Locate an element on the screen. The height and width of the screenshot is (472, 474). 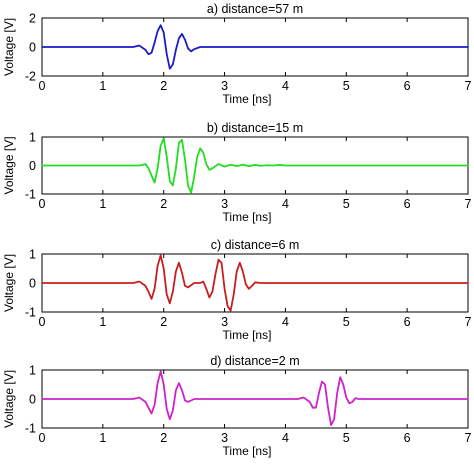
subplot-title: d) distance=2 m is located at coordinates (254, 361).